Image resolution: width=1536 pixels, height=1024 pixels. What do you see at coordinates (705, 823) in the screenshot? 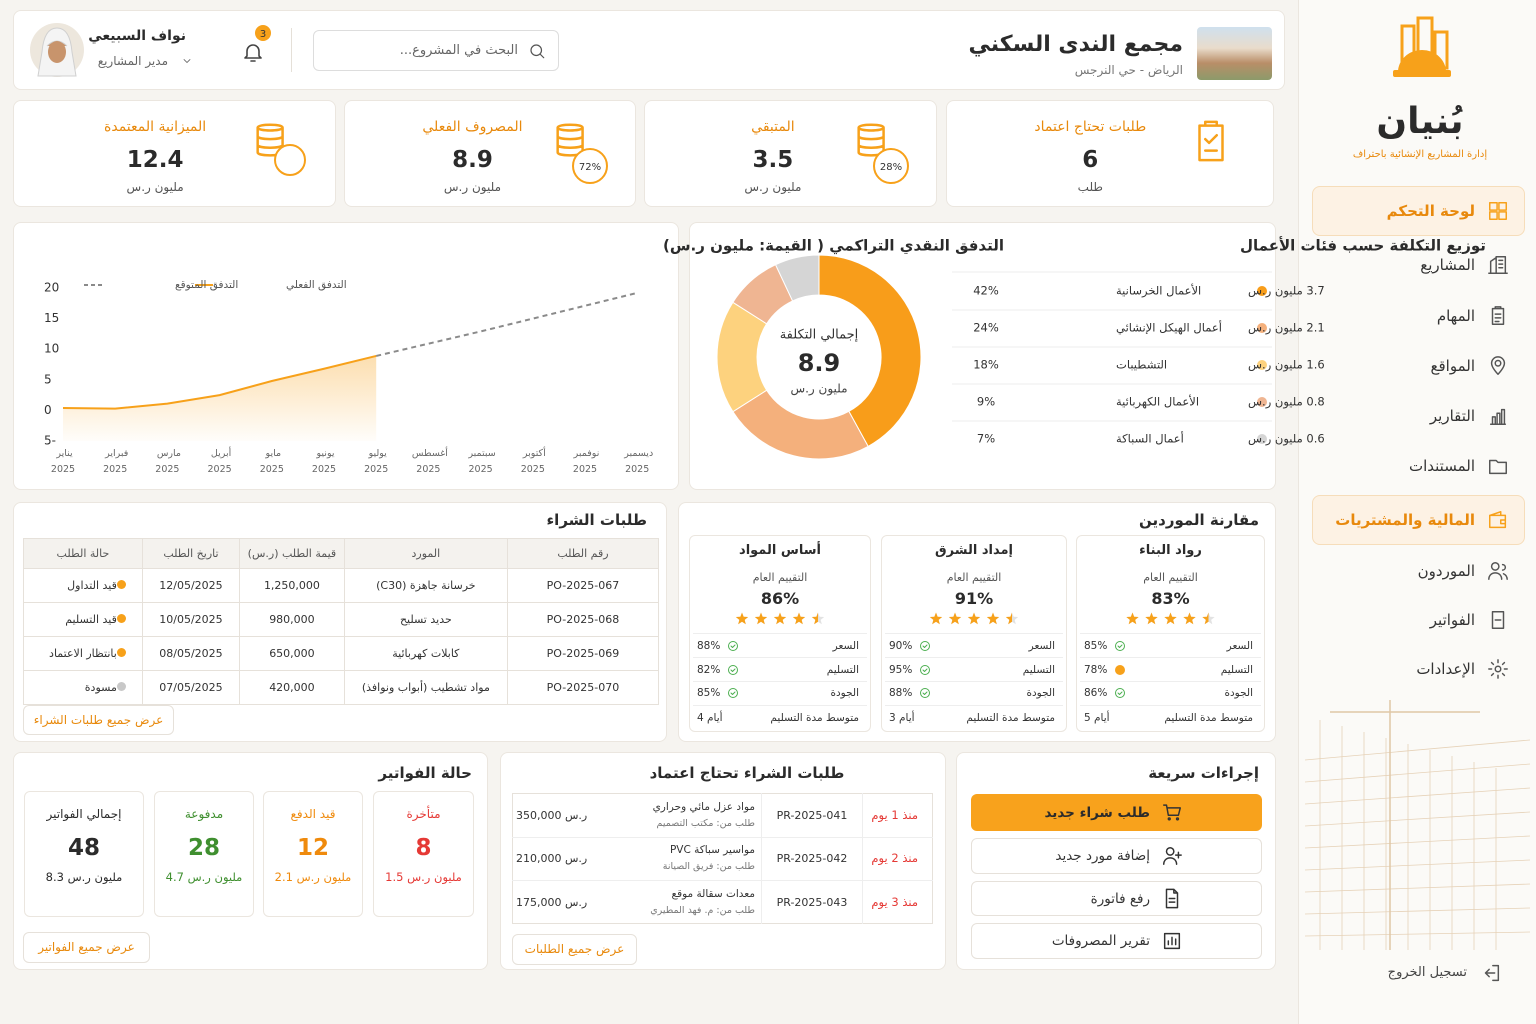
I see `request-requester: طلب من: مكتب التصميم` at bounding box center [705, 823].